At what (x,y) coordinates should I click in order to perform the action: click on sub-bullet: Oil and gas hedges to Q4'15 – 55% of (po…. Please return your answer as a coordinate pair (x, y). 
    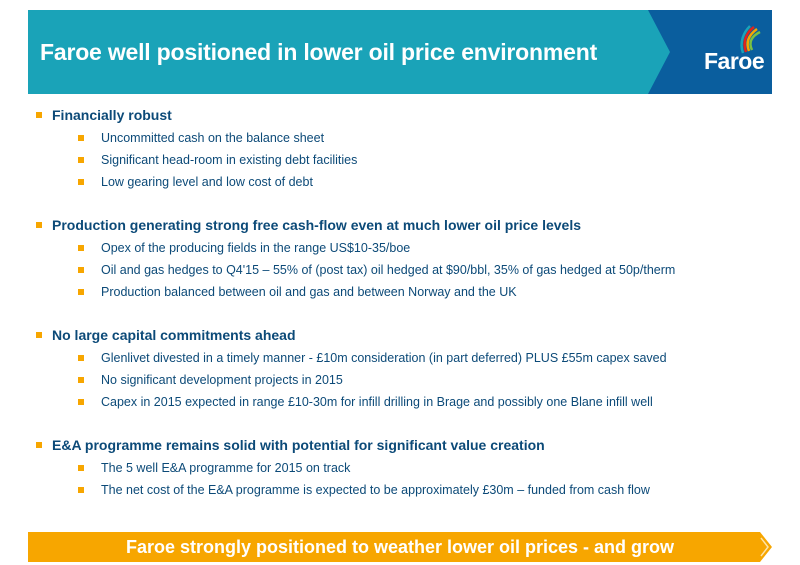
    Looking at the image, I should click on (427, 270).